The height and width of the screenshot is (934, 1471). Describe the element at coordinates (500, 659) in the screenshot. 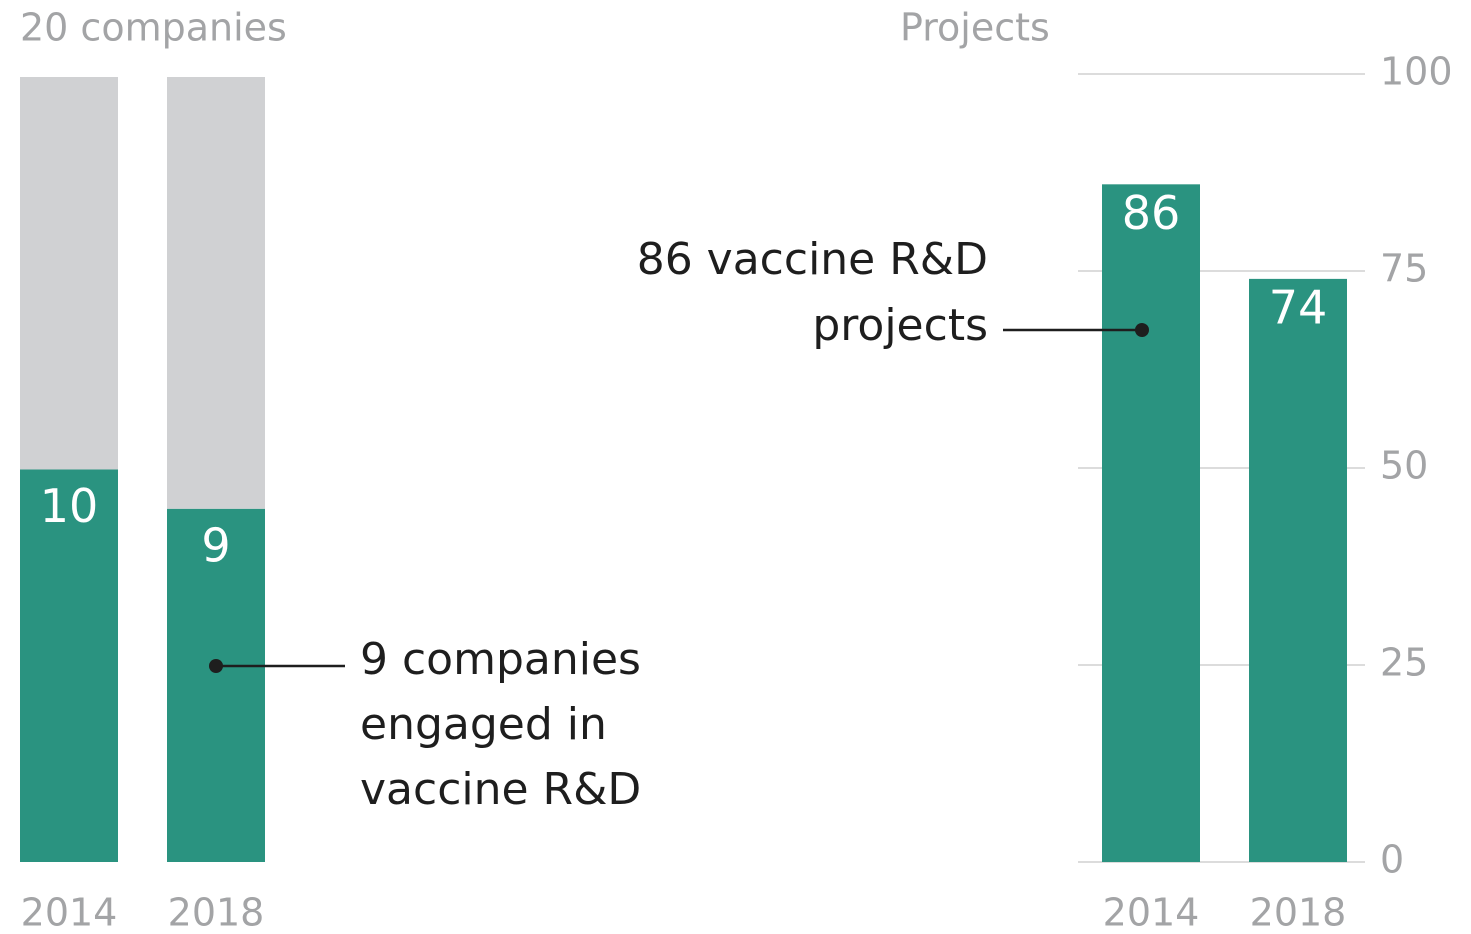

I see `annotation-text: 9 companies` at that location.